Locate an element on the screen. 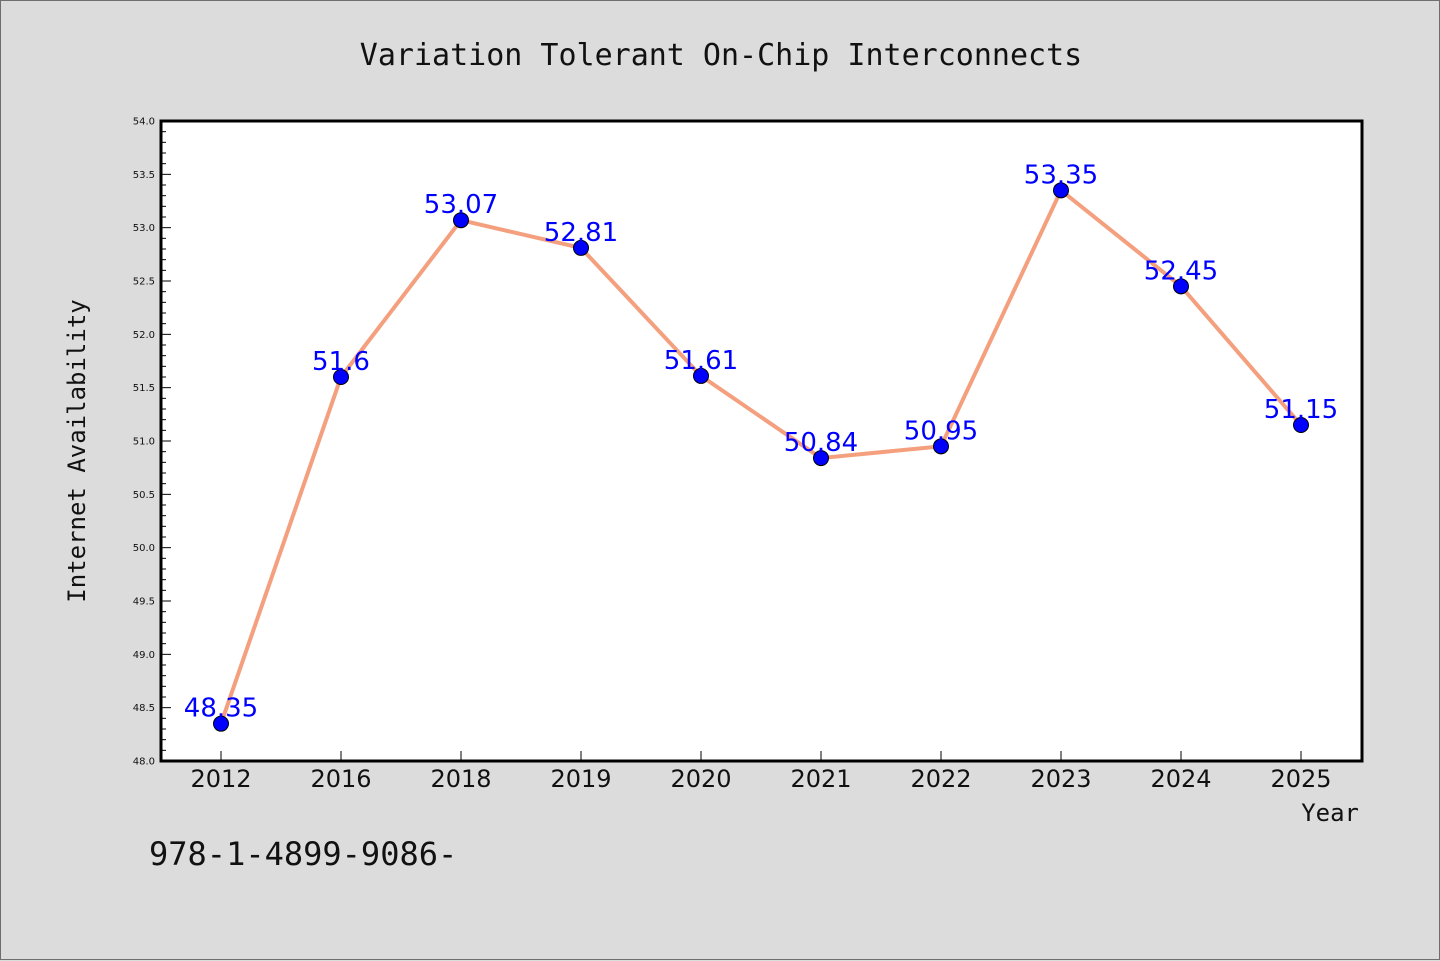  y-tick-label: 53.0 is located at coordinates (144, 228).